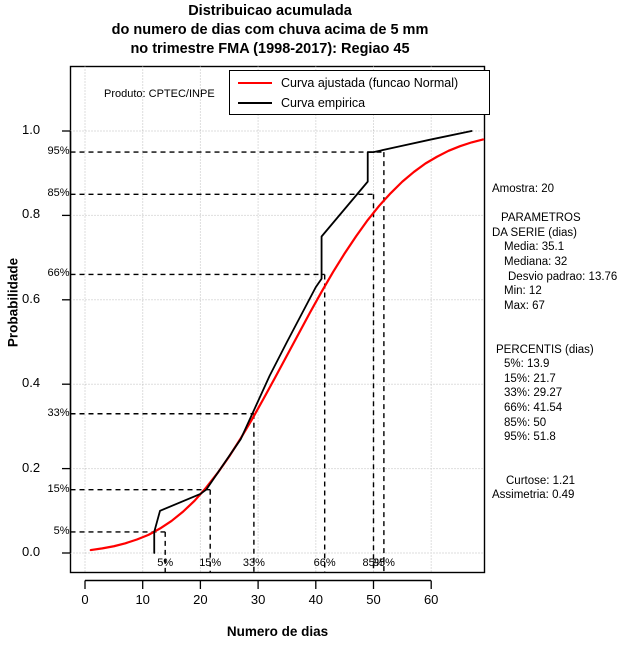  I want to click on x-tick-label-10: 10, so click(142, 599).